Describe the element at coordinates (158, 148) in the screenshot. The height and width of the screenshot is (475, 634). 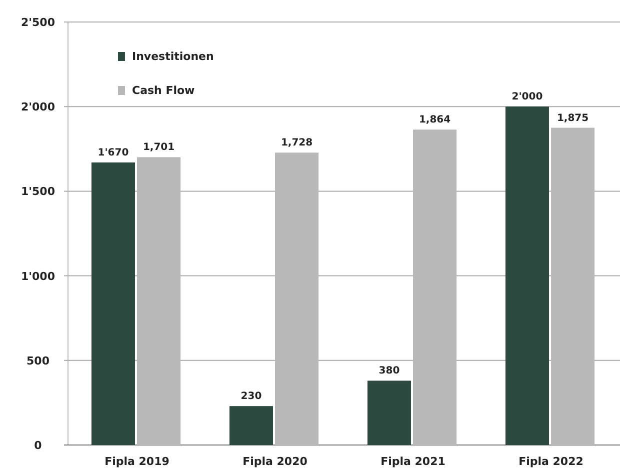
I see `data-label: 1,701` at that location.